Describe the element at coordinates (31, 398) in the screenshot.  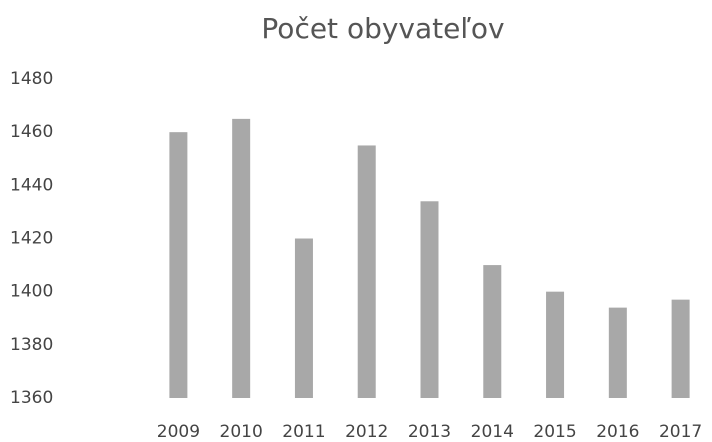
I see `y-tick-label: 1360` at that location.